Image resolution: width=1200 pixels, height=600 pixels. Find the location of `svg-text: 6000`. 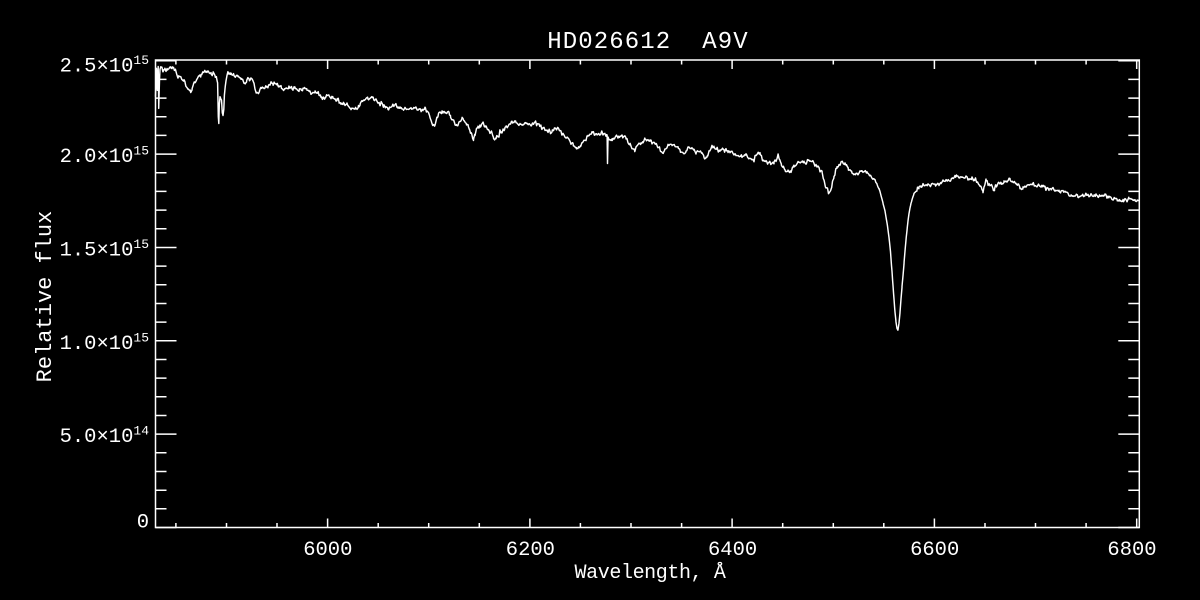

svg-text: 6000 is located at coordinates (327, 550).